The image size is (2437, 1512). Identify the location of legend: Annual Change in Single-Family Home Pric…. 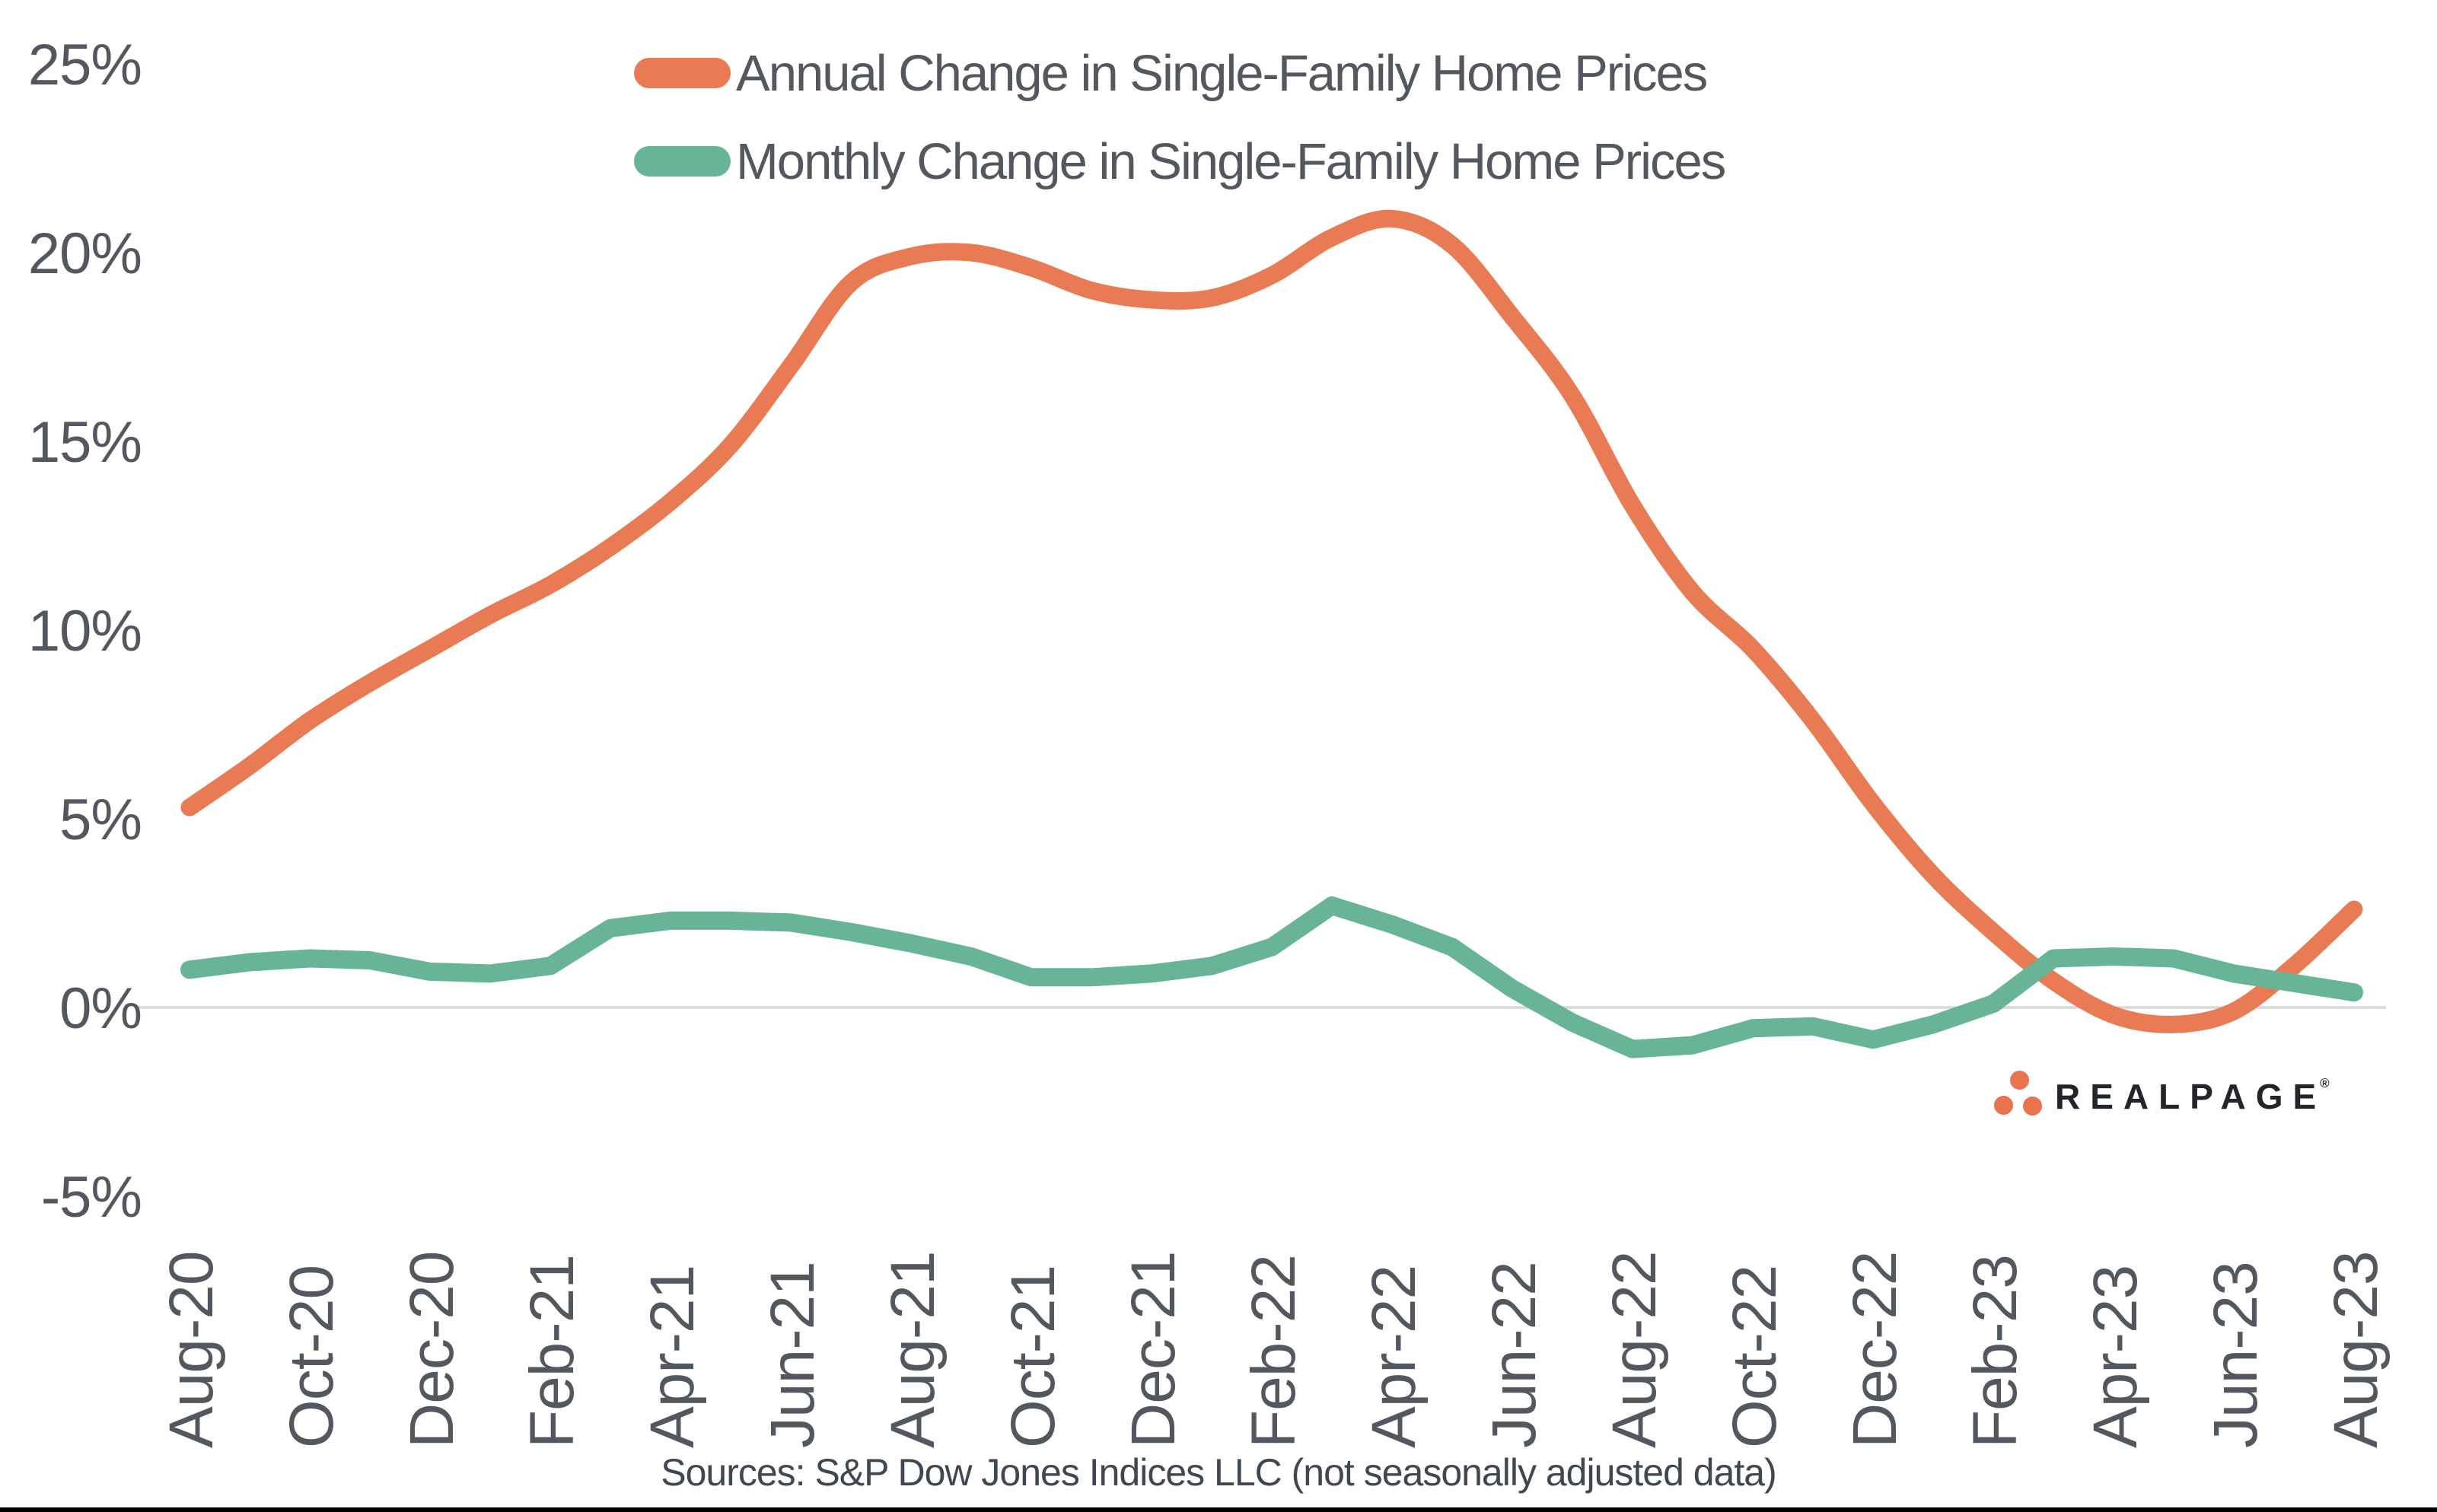
(1180, 141).